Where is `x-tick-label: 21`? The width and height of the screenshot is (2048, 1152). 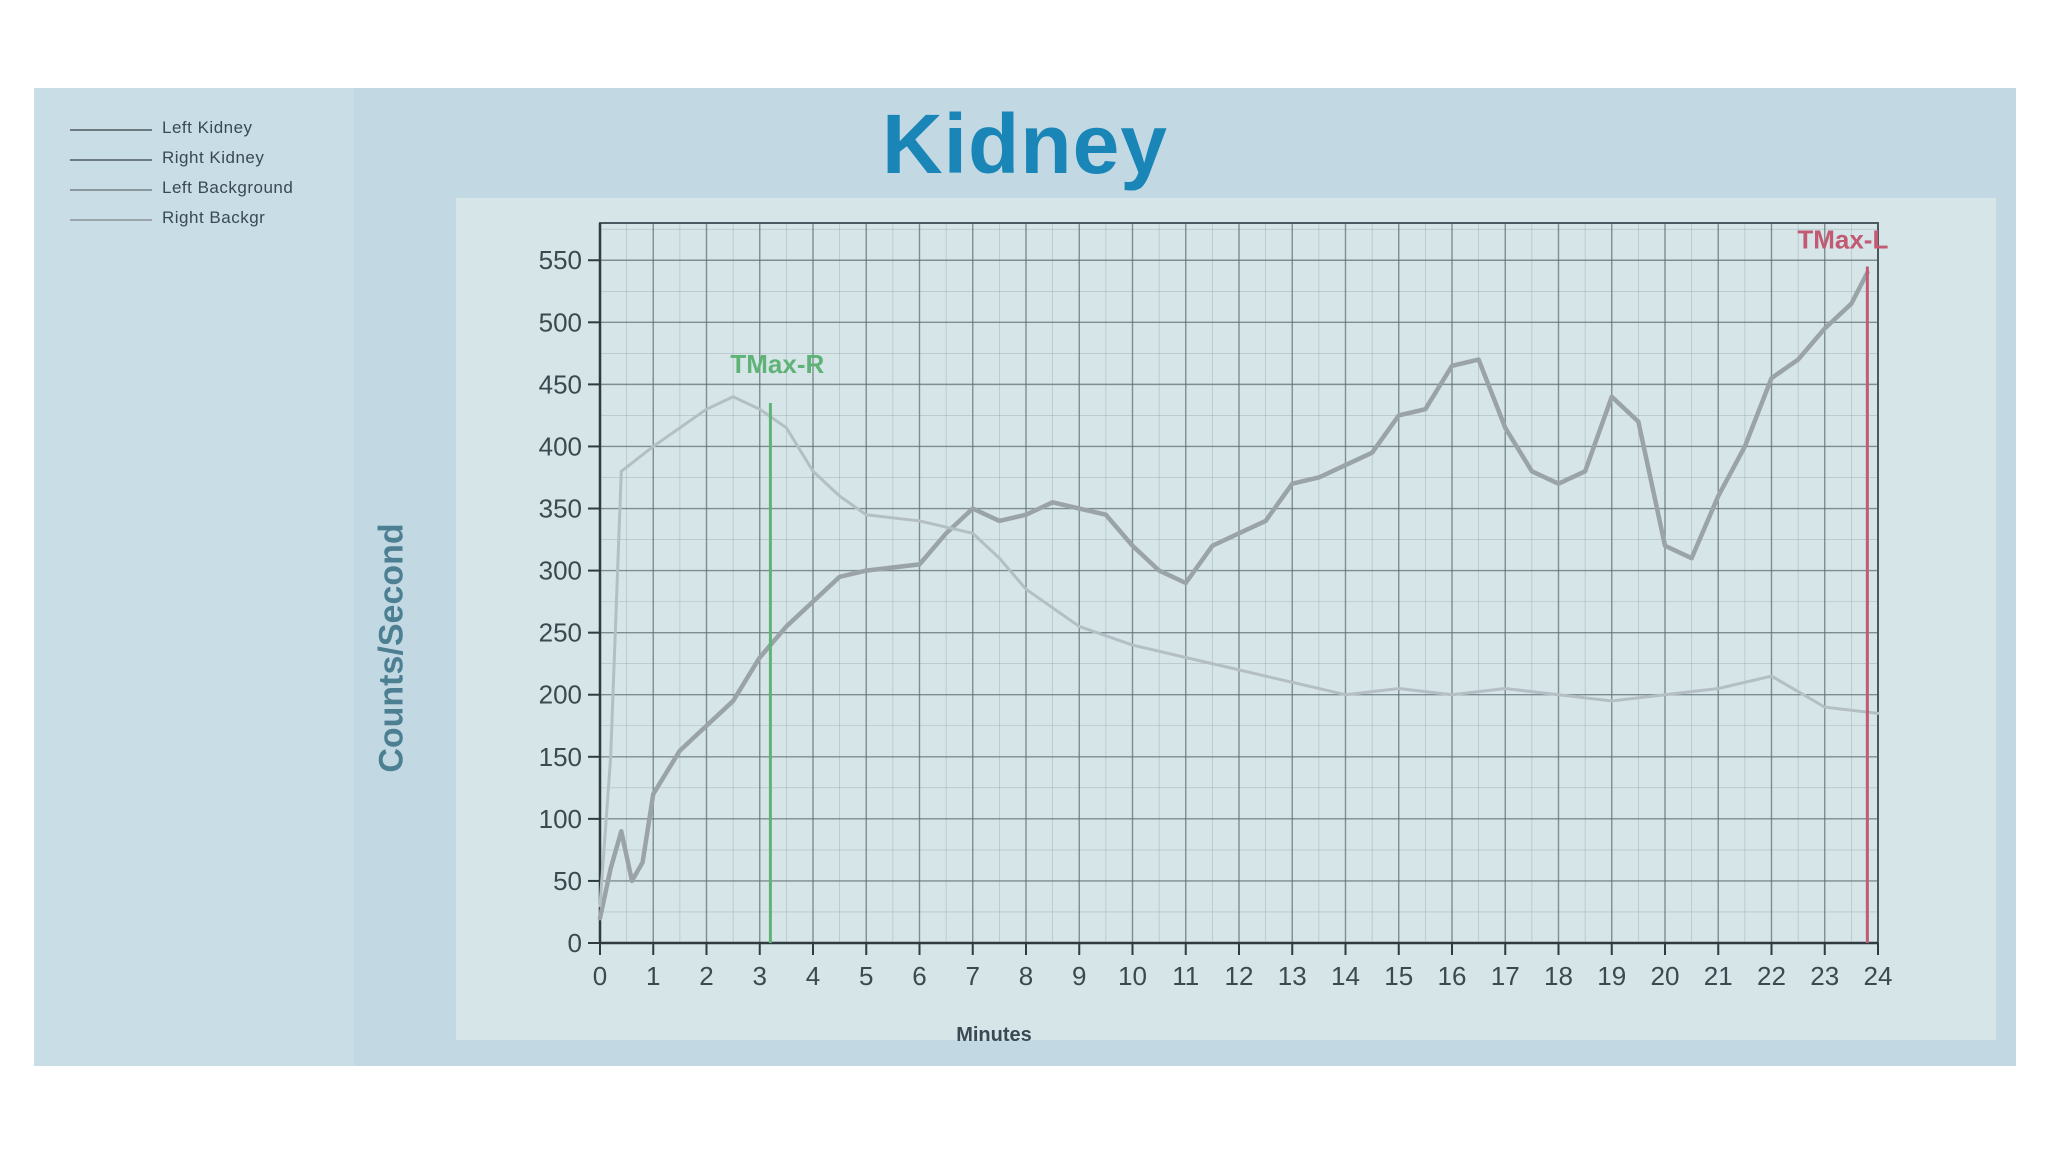
x-tick-label: 21 is located at coordinates (1718, 976).